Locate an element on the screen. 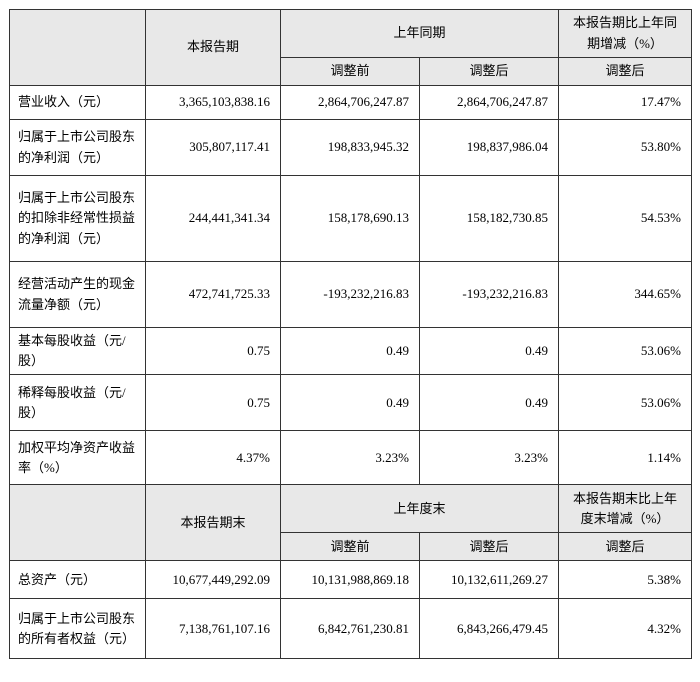 The width and height of the screenshot is (700, 682). value-change: 17.47% is located at coordinates (625, 102).